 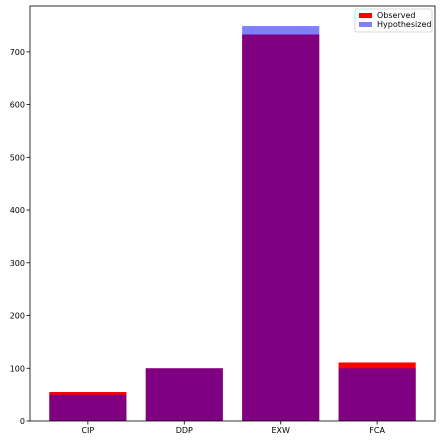 What do you see at coordinates (17, 368) in the screenshot?
I see `y-tick-label-100: 100` at bounding box center [17, 368].